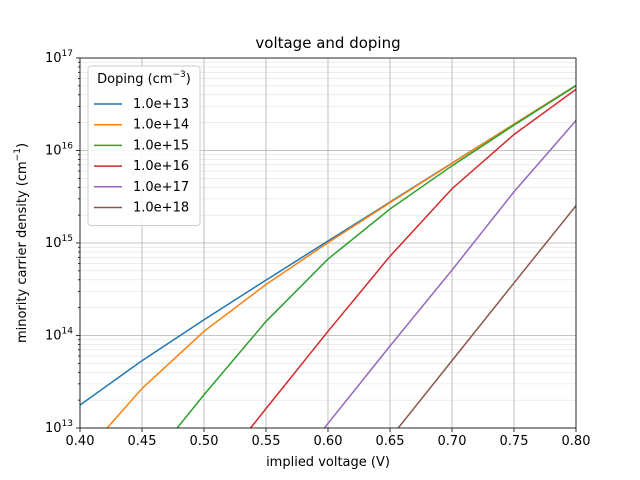  I want to click on x-axis-label: implied voltage (V), so click(328, 462).